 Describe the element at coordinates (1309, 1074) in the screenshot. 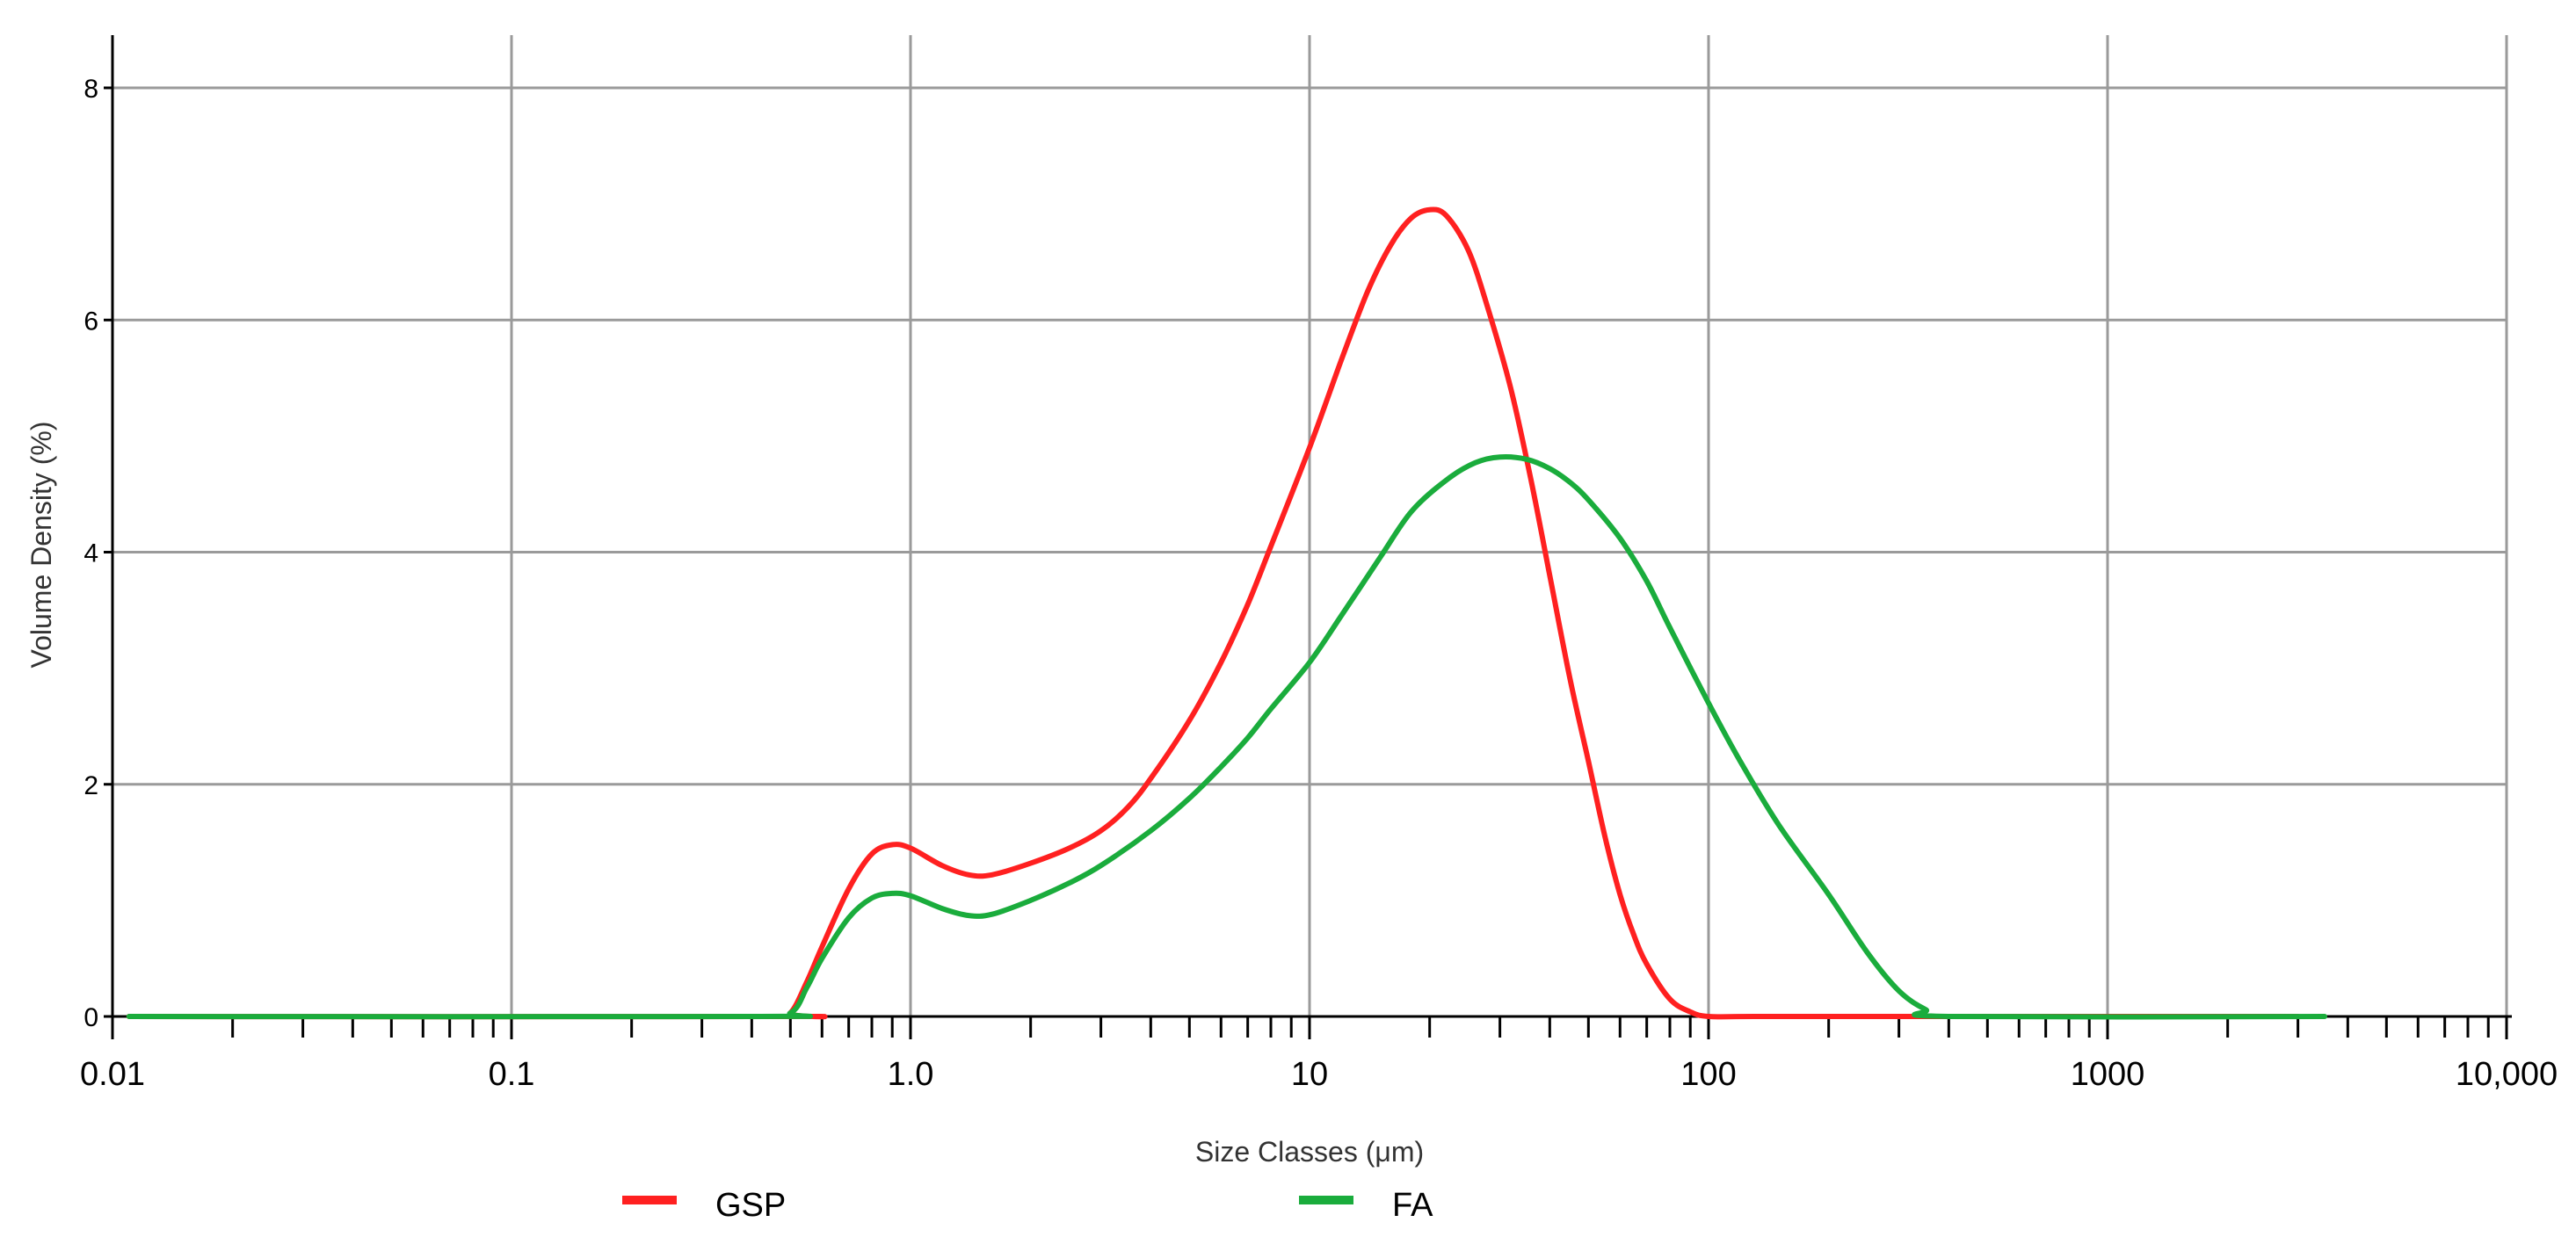

I see `x-tick-label: 10` at that location.